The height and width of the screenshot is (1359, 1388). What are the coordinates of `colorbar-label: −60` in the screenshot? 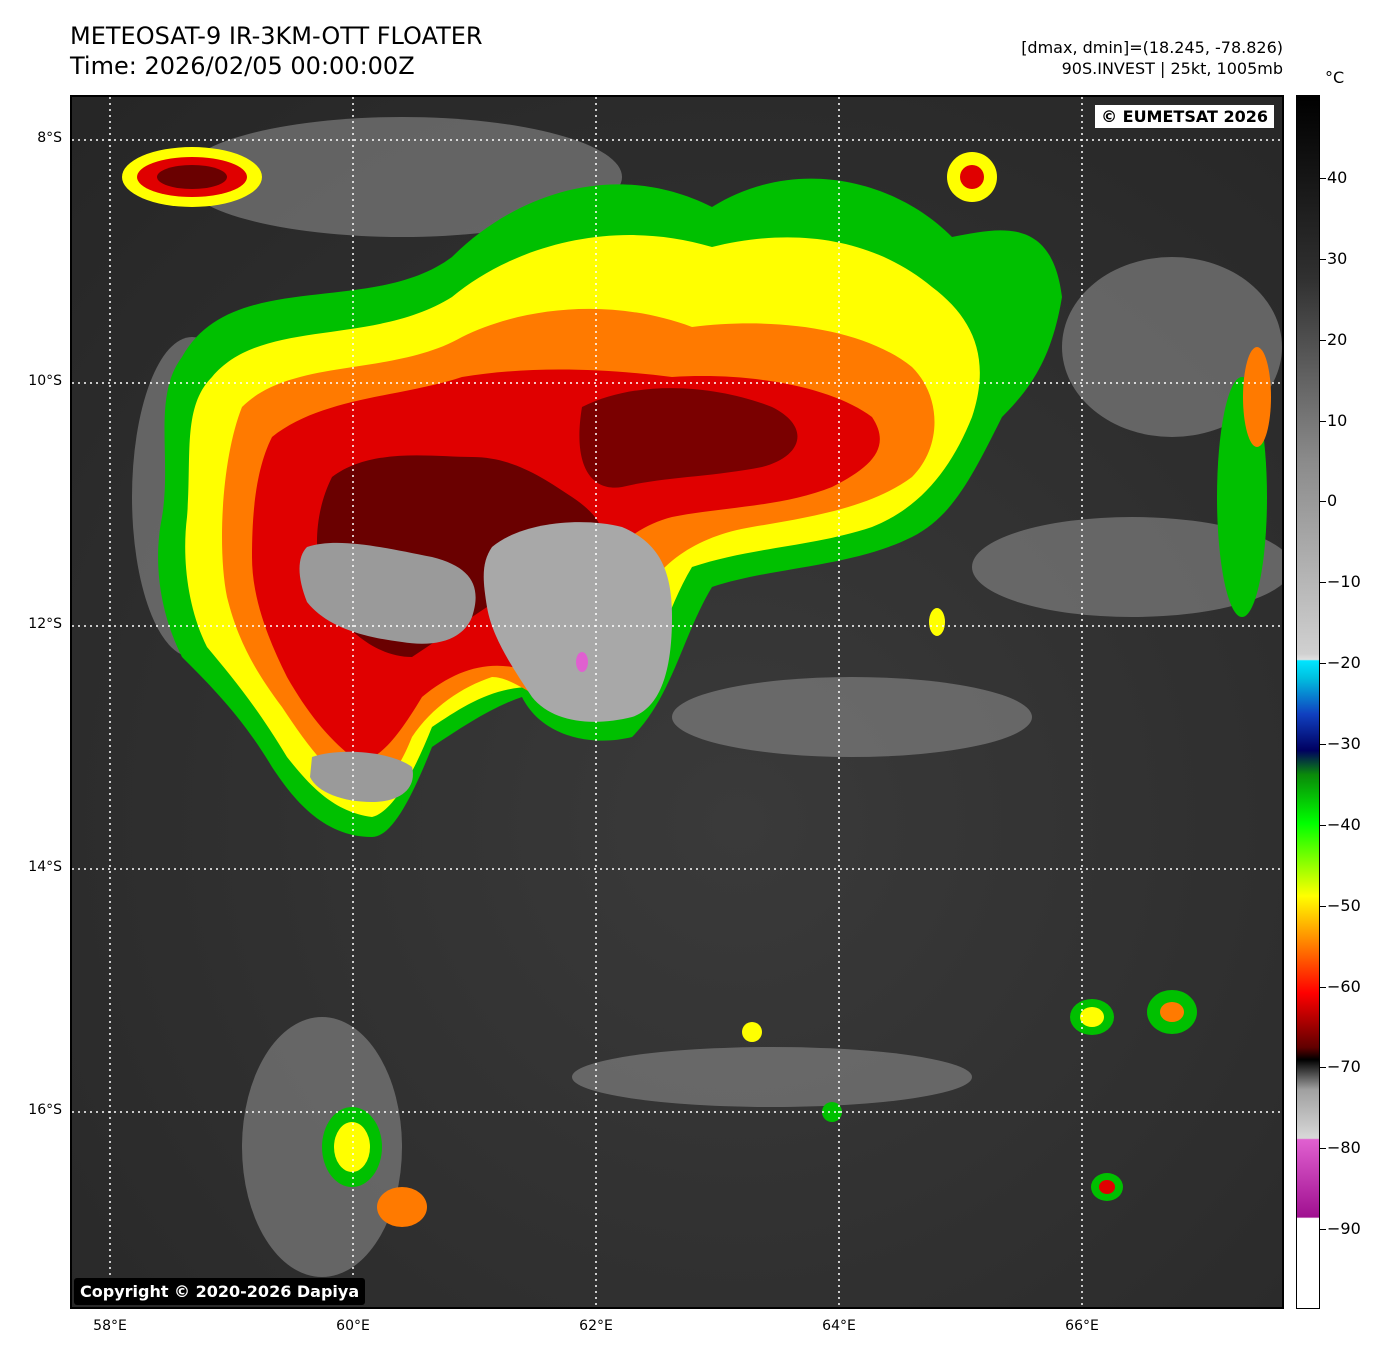 It's located at (1344, 986).